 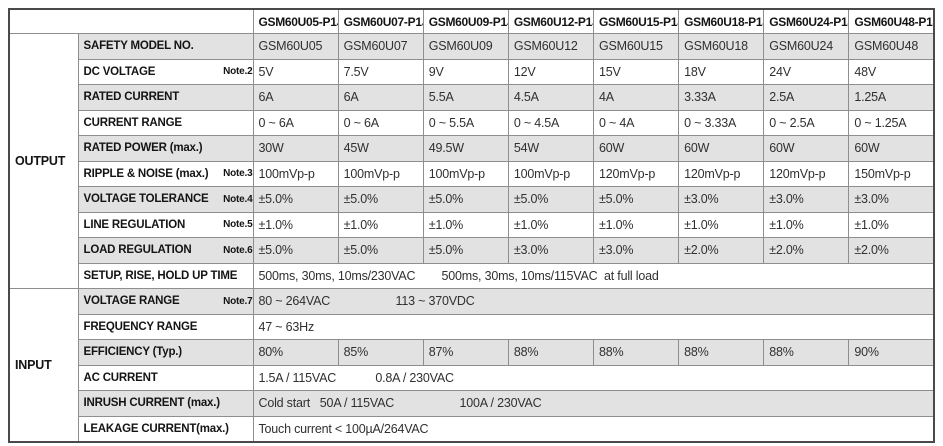 What do you see at coordinates (380, 71) in the screenshot?
I see `spec-value: 7.5V` at bounding box center [380, 71].